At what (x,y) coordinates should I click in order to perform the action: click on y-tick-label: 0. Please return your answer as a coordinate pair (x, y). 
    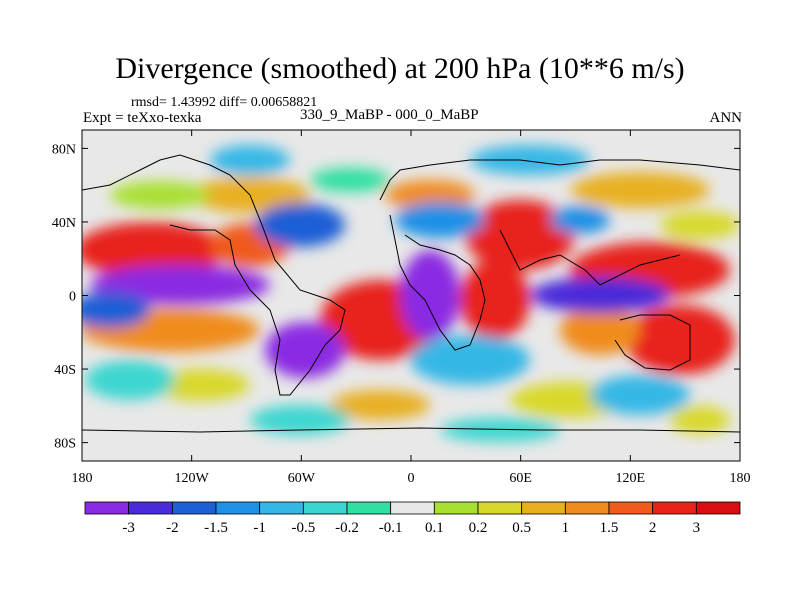
    Looking at the image, I should click on (72, 297).